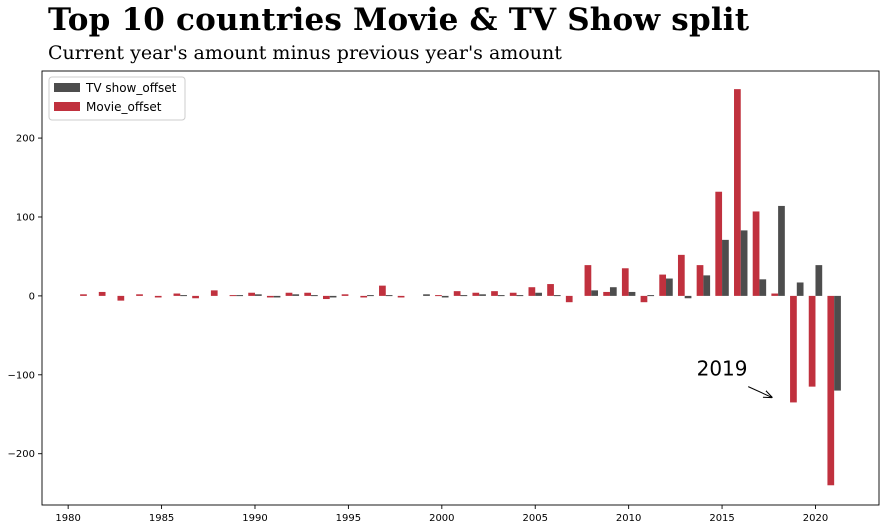 The height and width of the screenshot is (529, 885). I want to click on movie-bar-2016, so click(737, 192).